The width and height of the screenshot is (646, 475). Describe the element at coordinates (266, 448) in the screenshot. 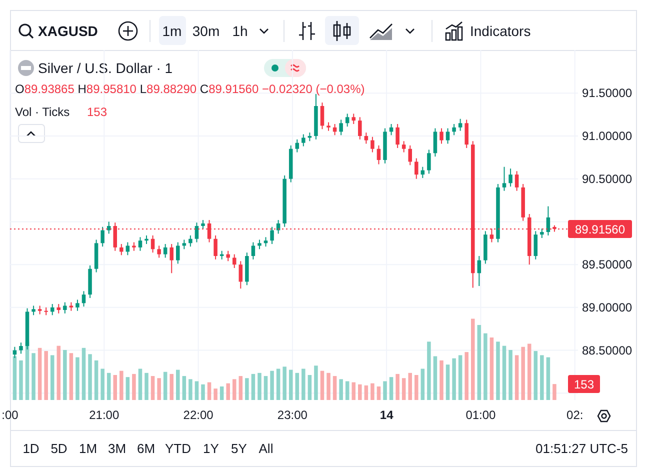

I see `text: All` at that location.